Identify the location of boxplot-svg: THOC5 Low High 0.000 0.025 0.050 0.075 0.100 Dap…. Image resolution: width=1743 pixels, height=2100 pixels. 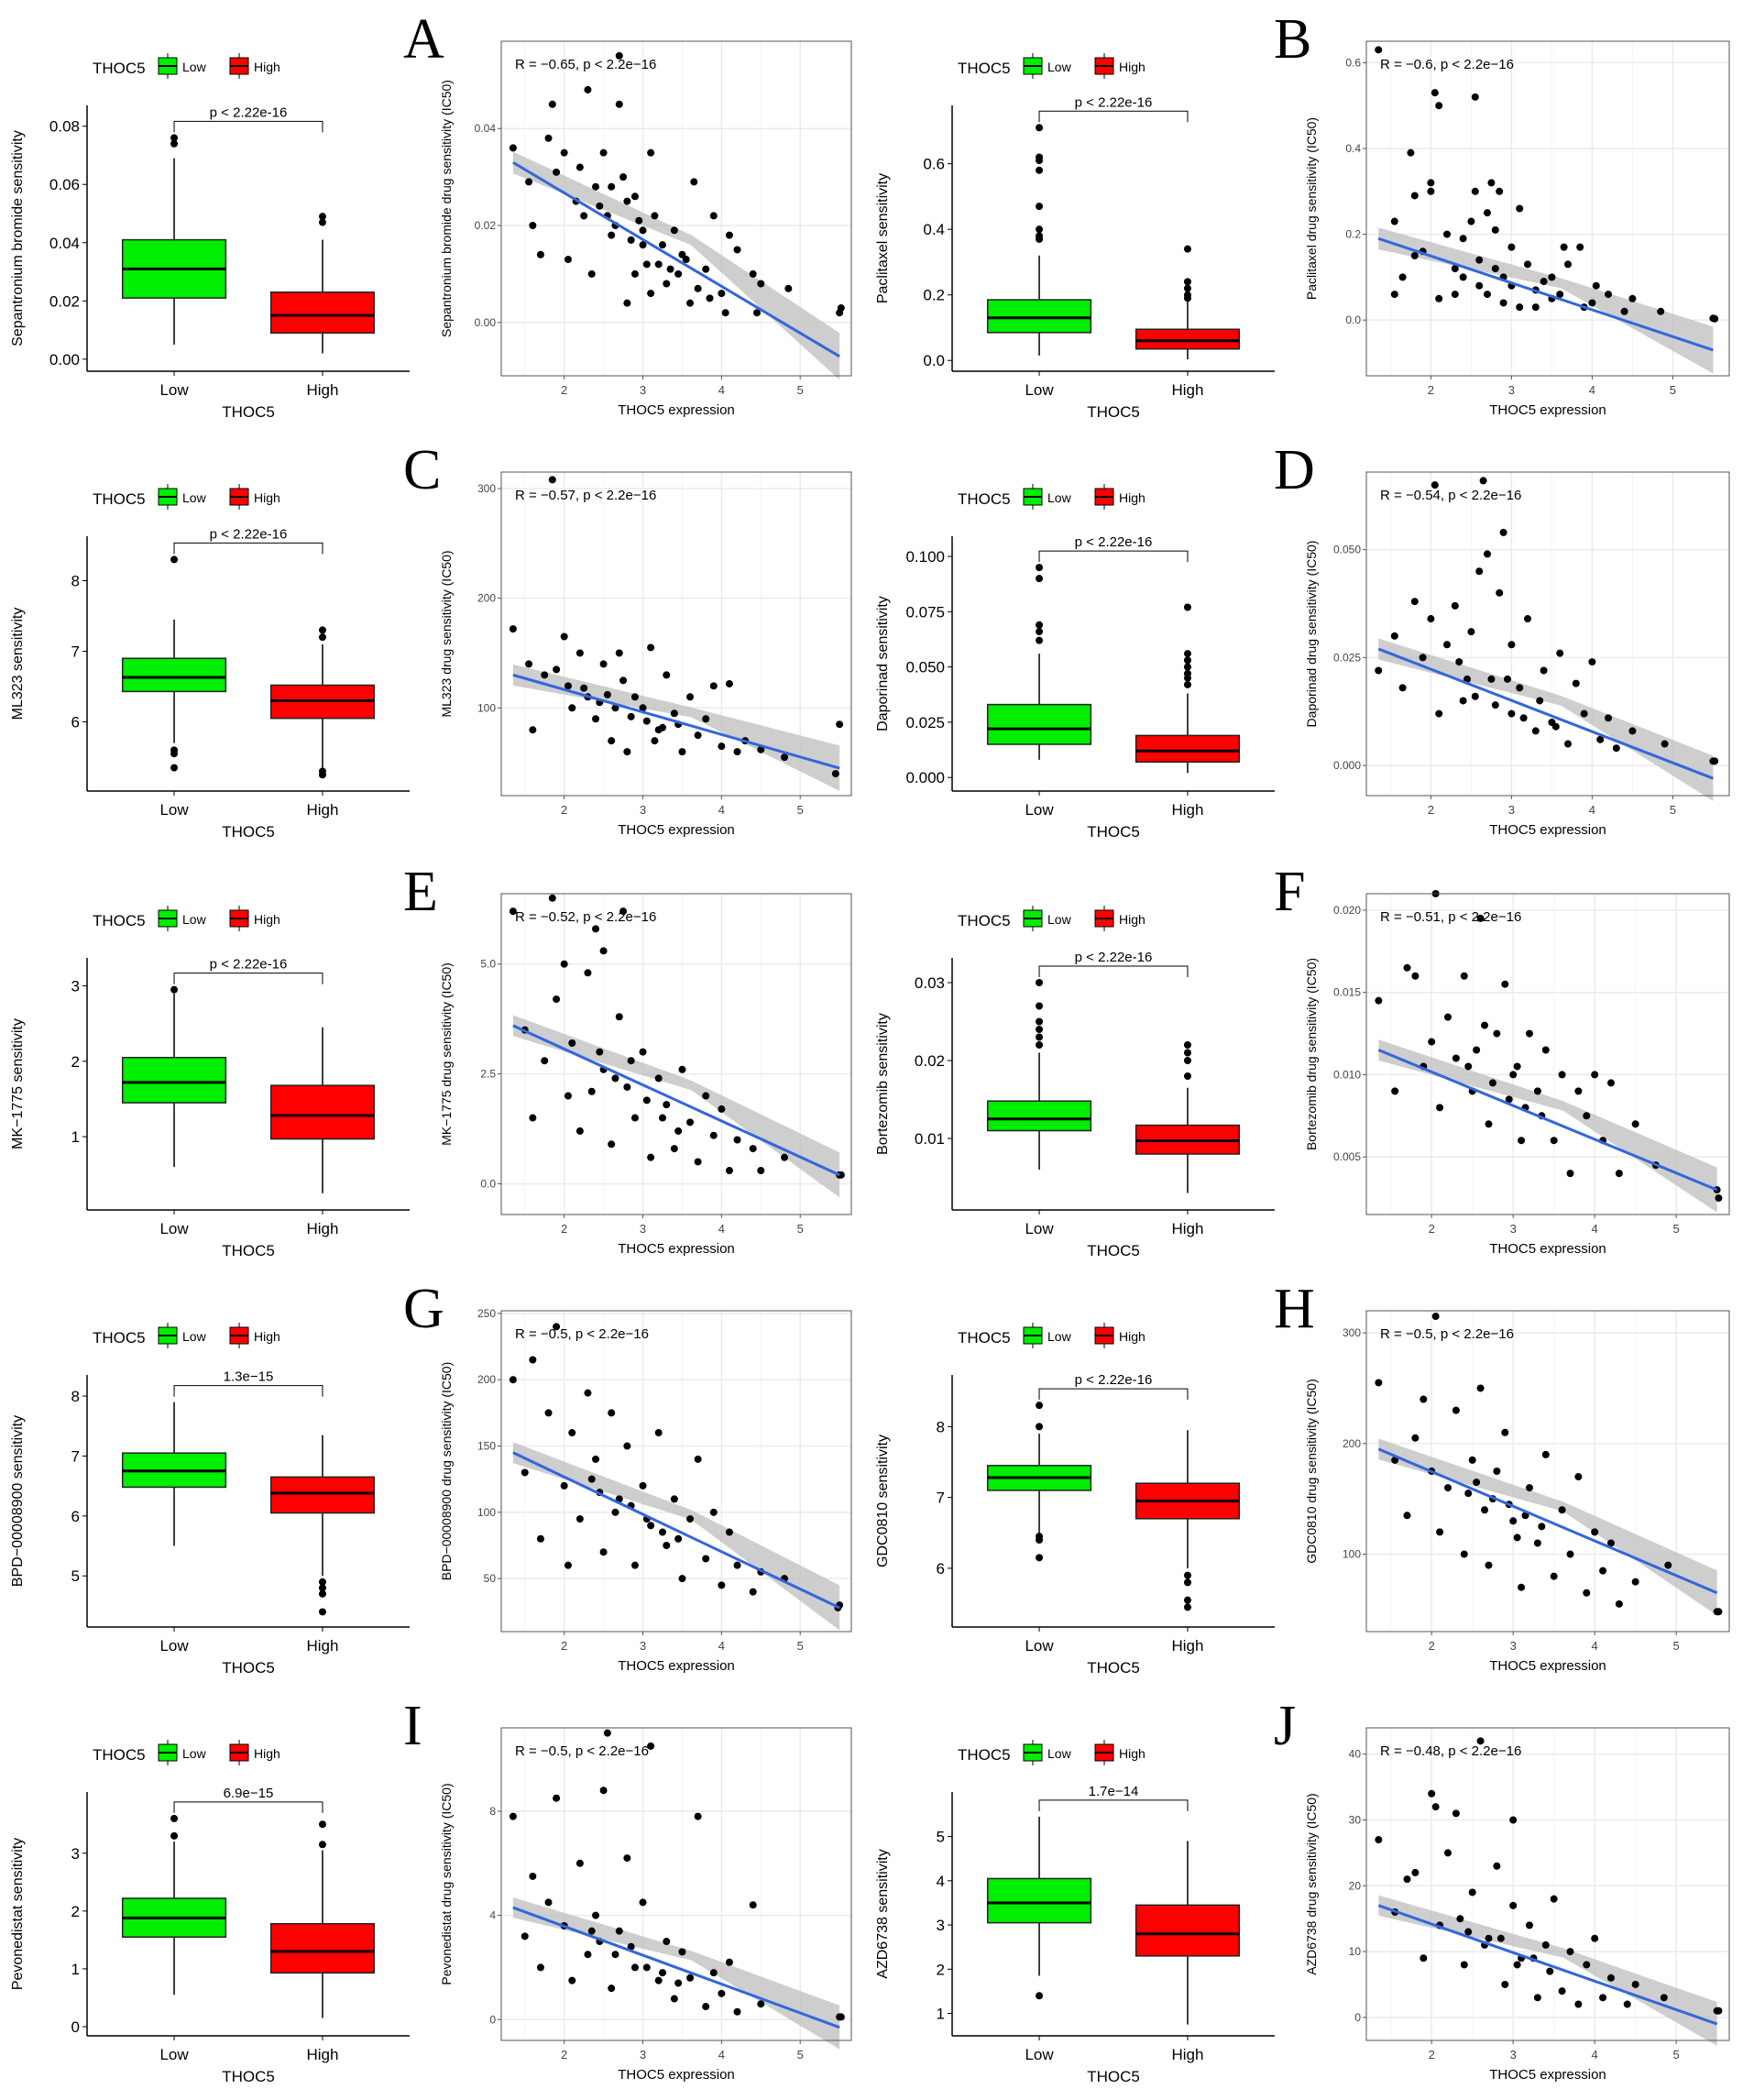
(1075, 662).